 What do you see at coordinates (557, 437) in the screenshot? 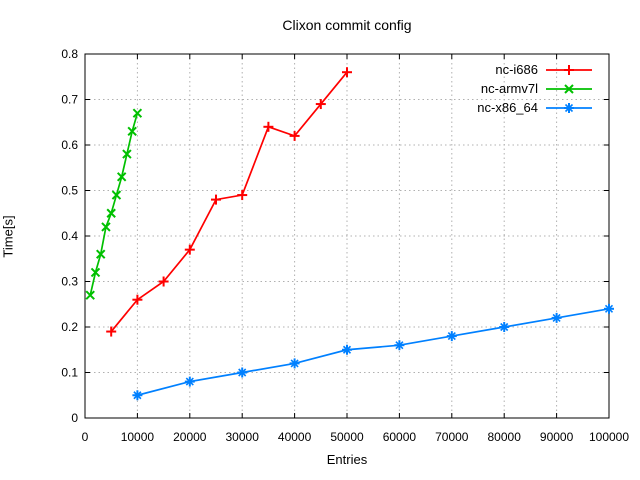
I see `x-tick-label: 90000` at bounding box center [557, 437].